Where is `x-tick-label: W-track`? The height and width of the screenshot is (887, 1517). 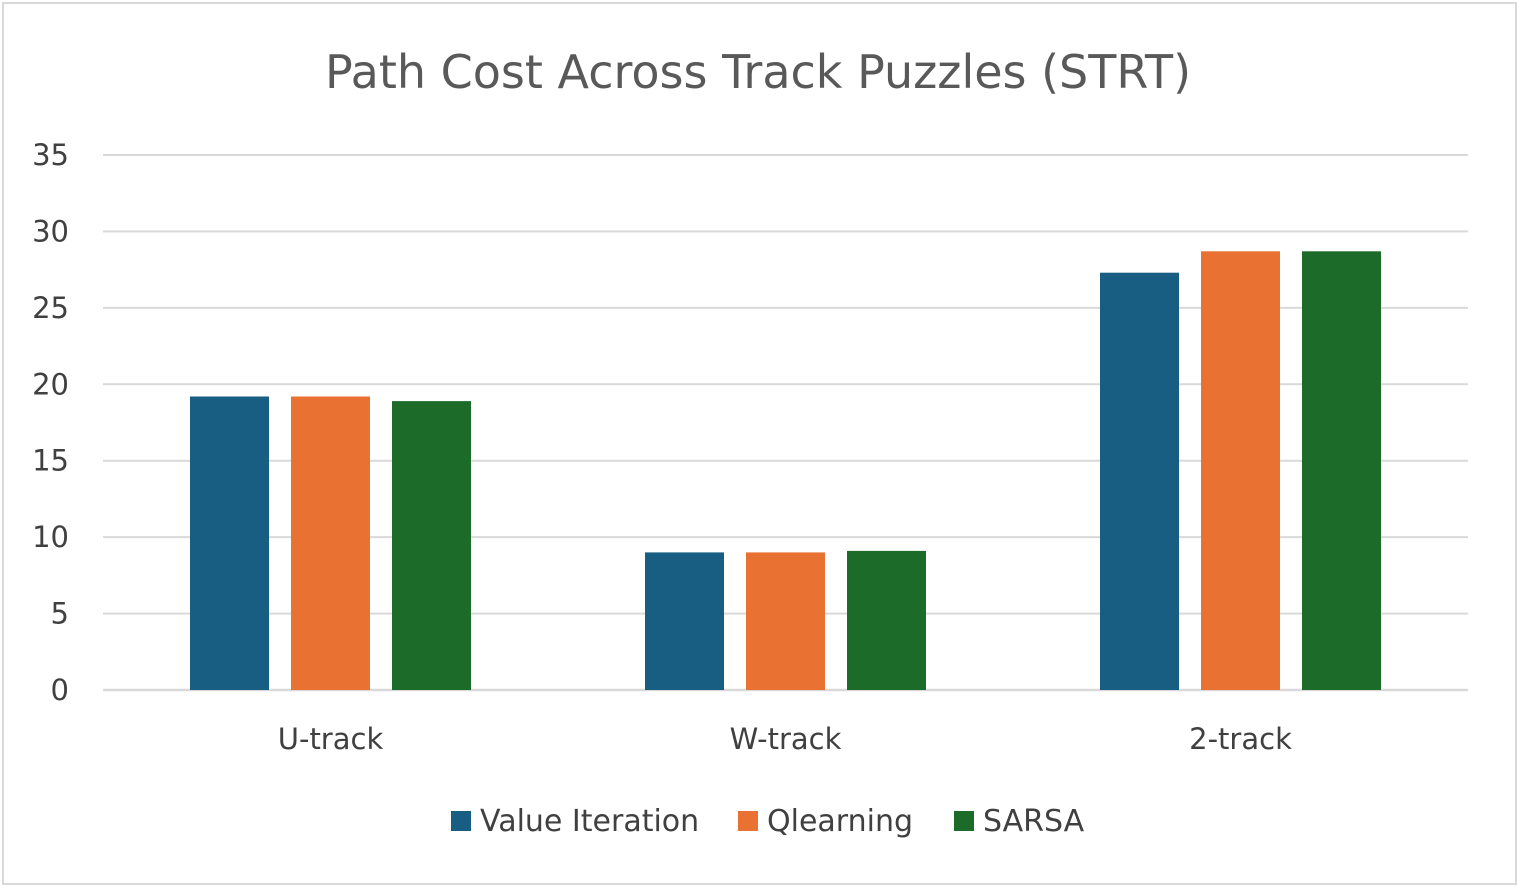 x-tick-label: W-track is located at coordinates (786, 739).